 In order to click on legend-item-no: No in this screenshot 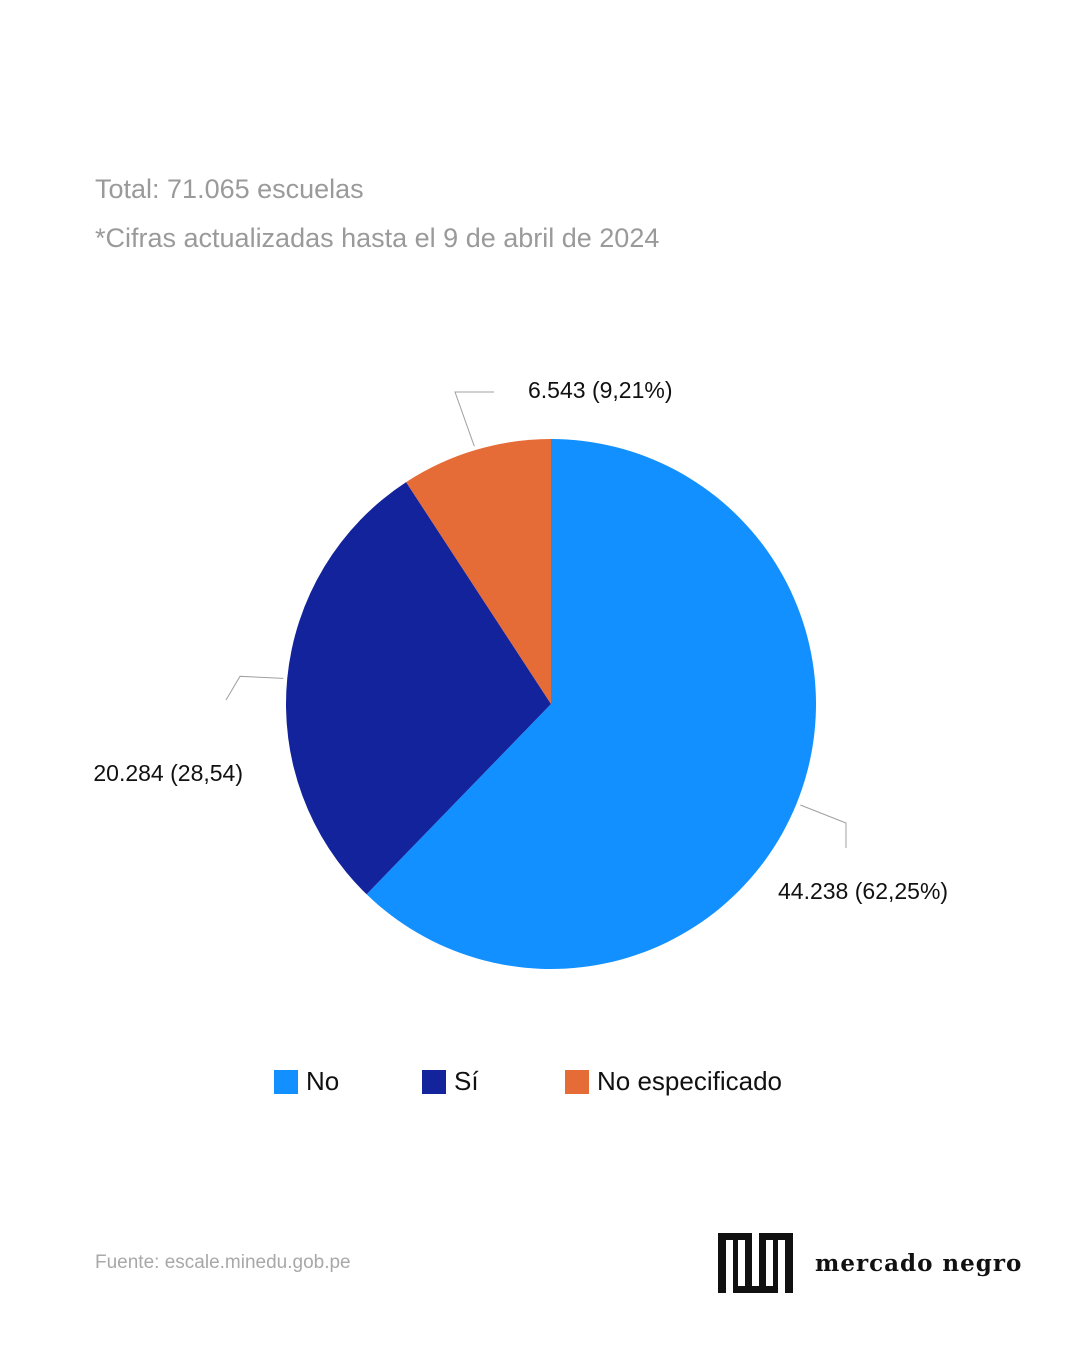, I will do `click(306, 1081)`.